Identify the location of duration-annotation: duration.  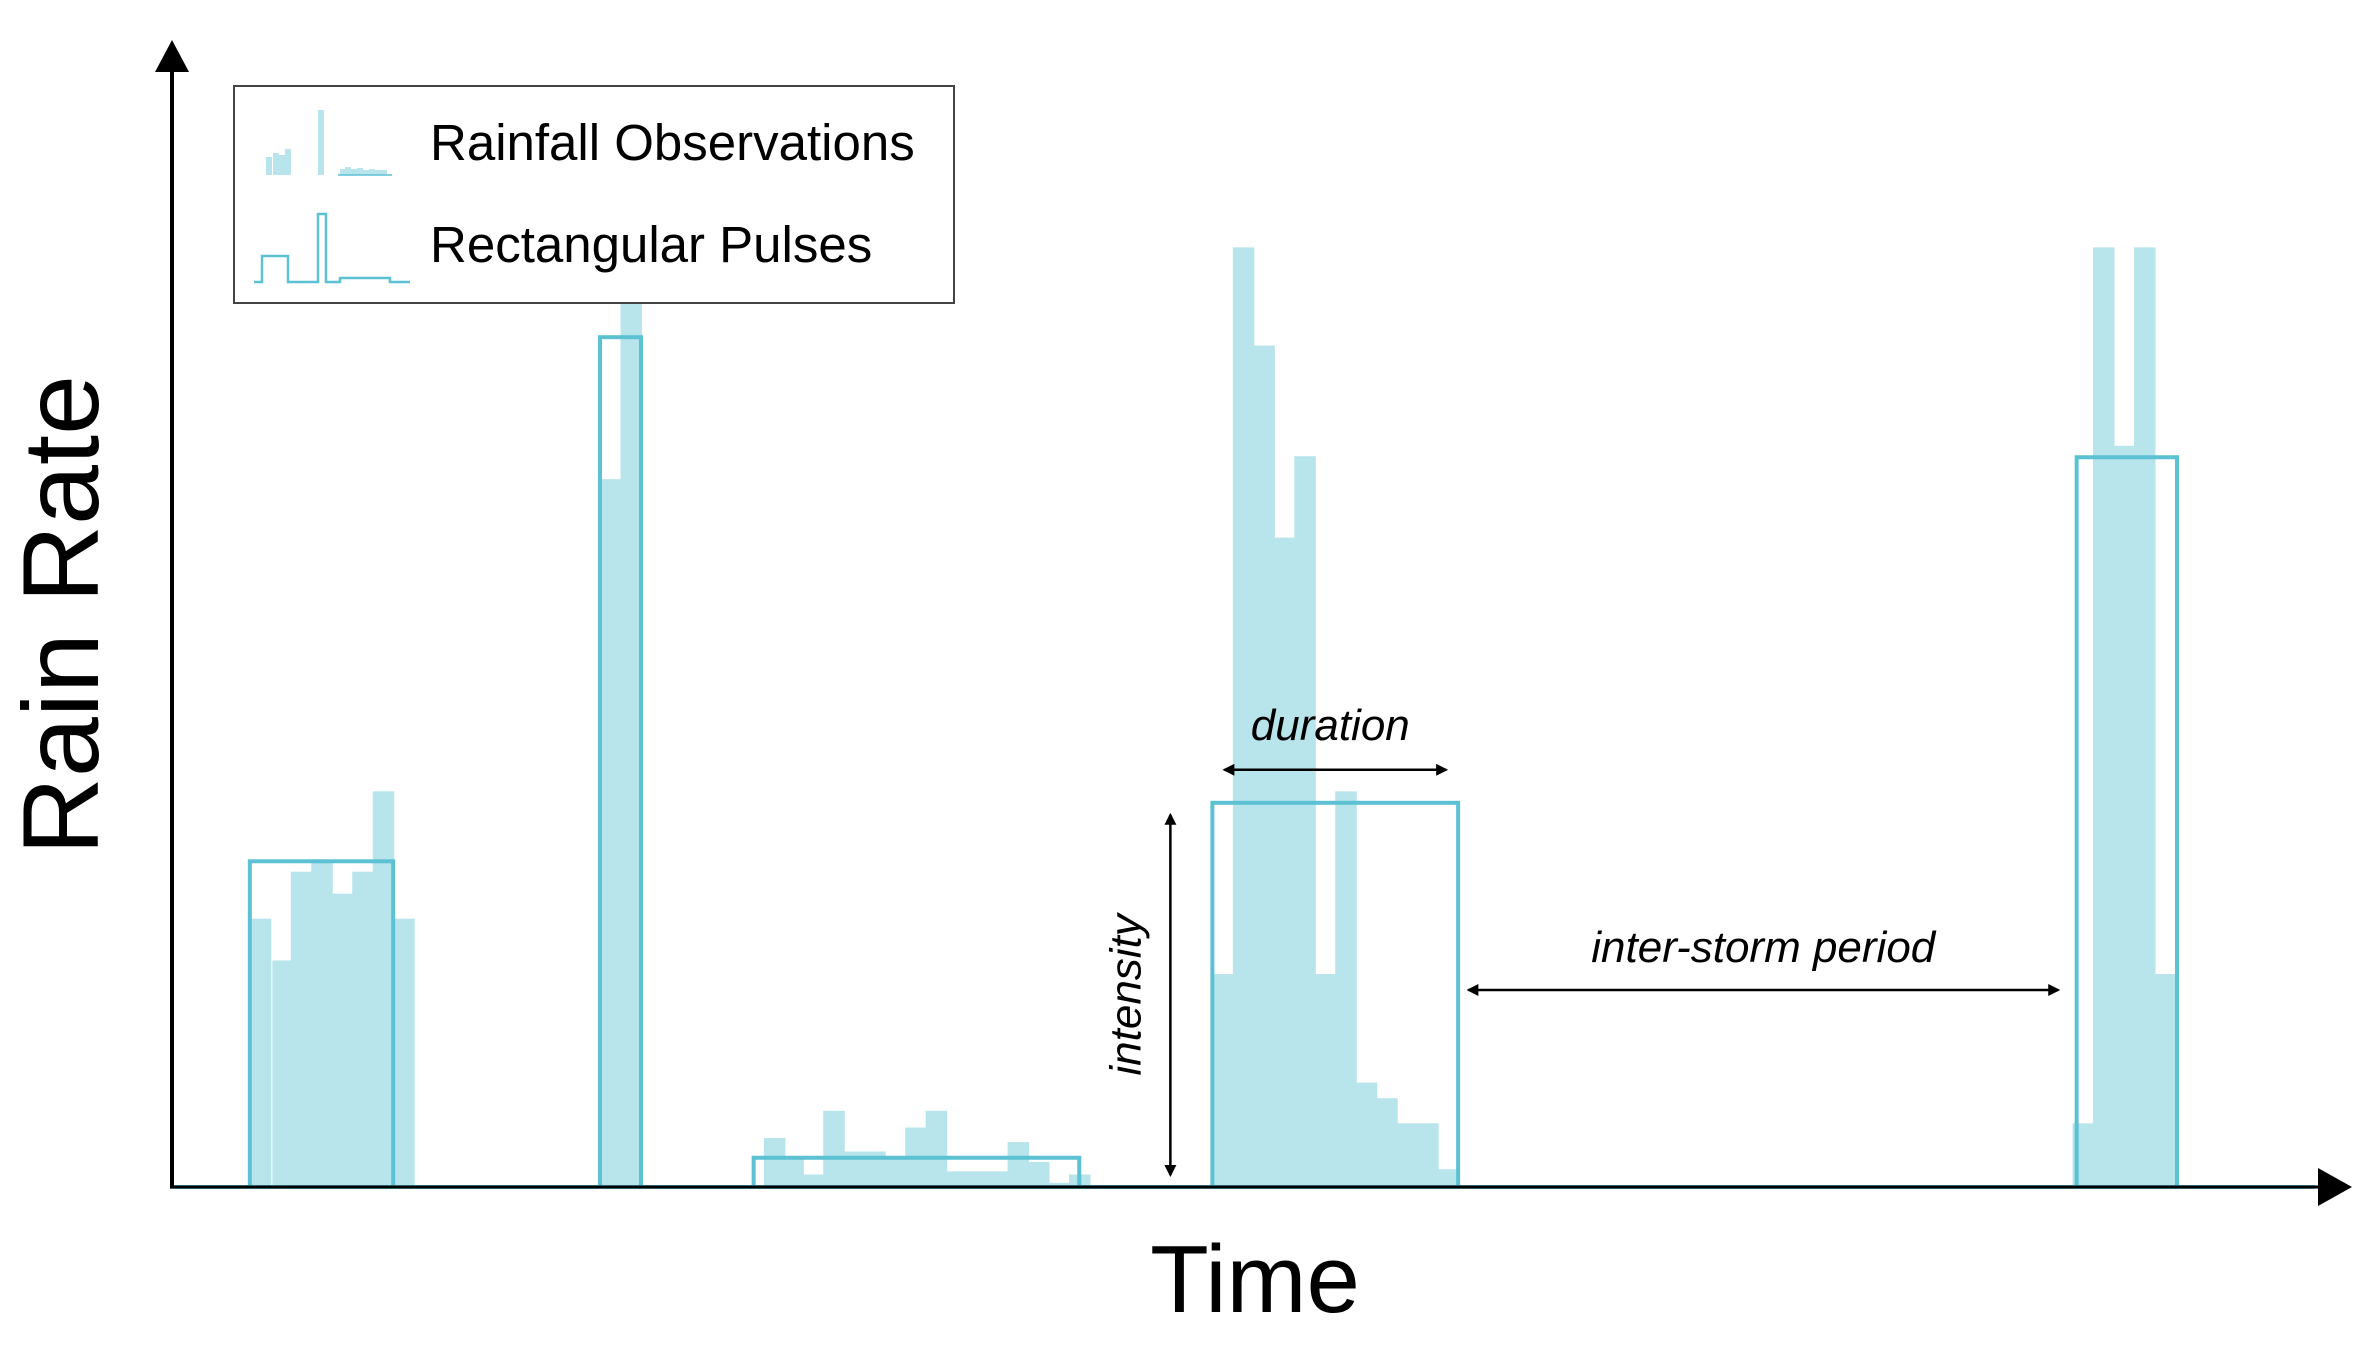
(1335, 738).